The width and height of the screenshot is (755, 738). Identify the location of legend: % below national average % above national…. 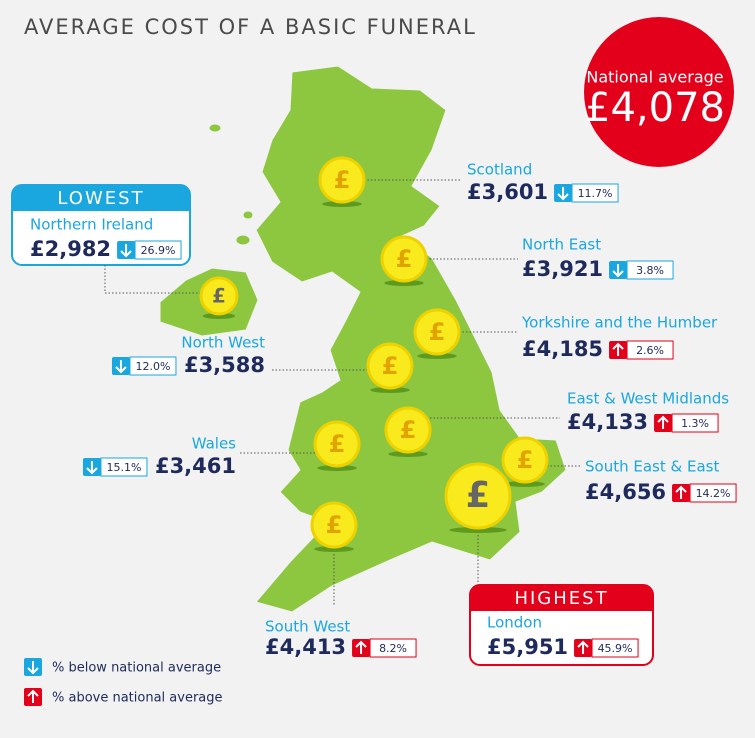
(123, 682).